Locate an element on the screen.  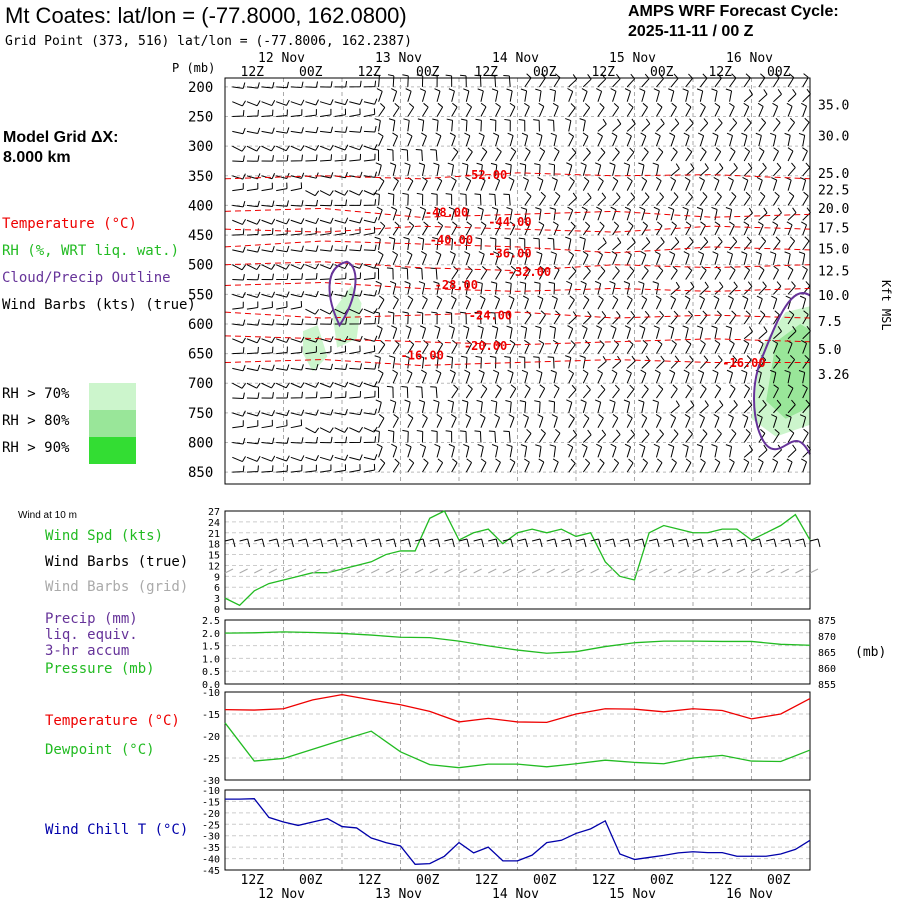
temperature-contour is located at coordinates (517, 340).